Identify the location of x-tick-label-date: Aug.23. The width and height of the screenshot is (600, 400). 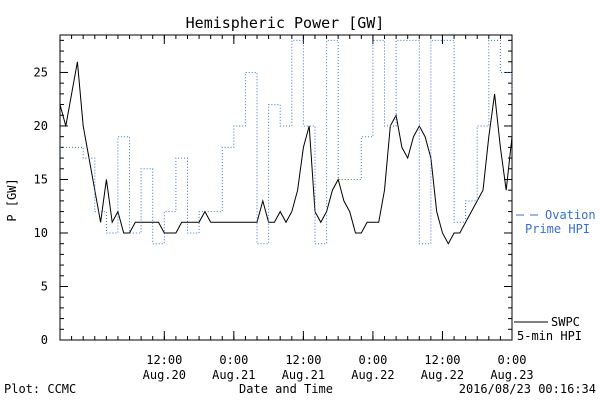
(511, 375).